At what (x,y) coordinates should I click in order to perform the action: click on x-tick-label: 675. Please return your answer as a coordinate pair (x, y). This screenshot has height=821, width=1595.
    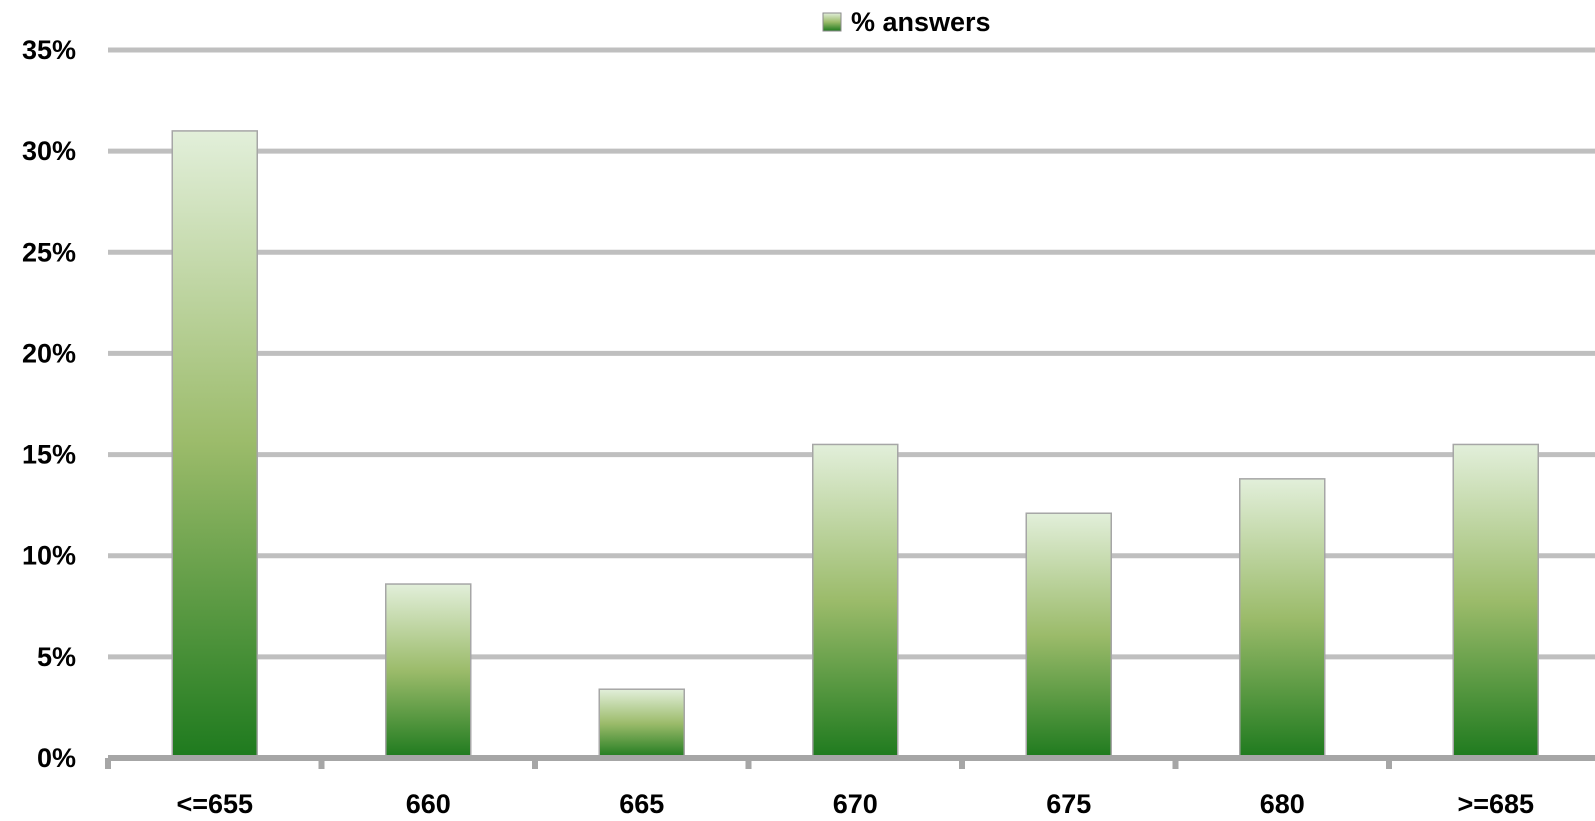
    Looking at the image, I should click on (1068, 804).